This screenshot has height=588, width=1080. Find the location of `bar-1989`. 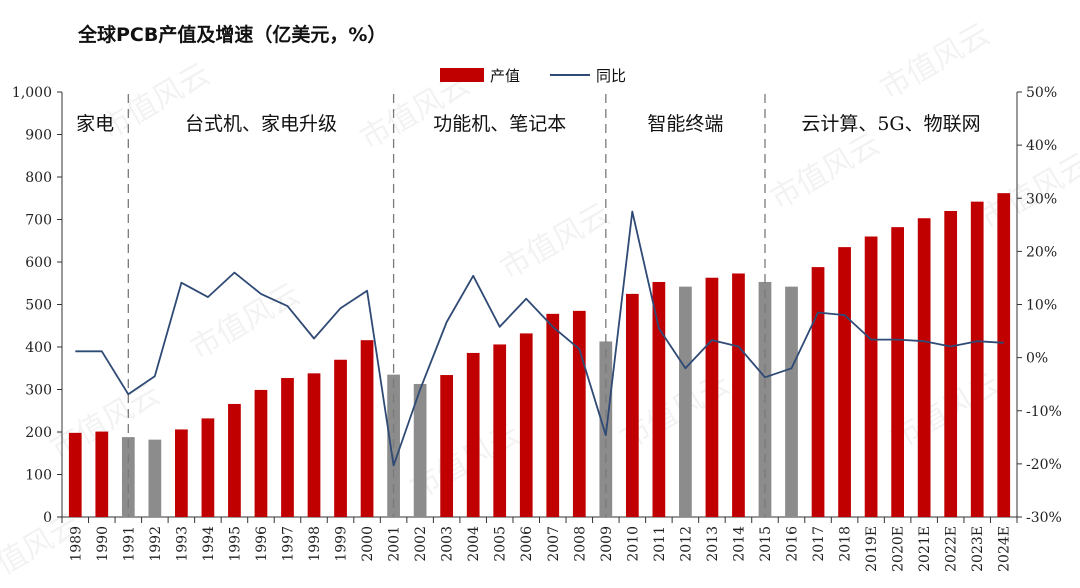

bar-1989 is located at coordinates (75, 474).